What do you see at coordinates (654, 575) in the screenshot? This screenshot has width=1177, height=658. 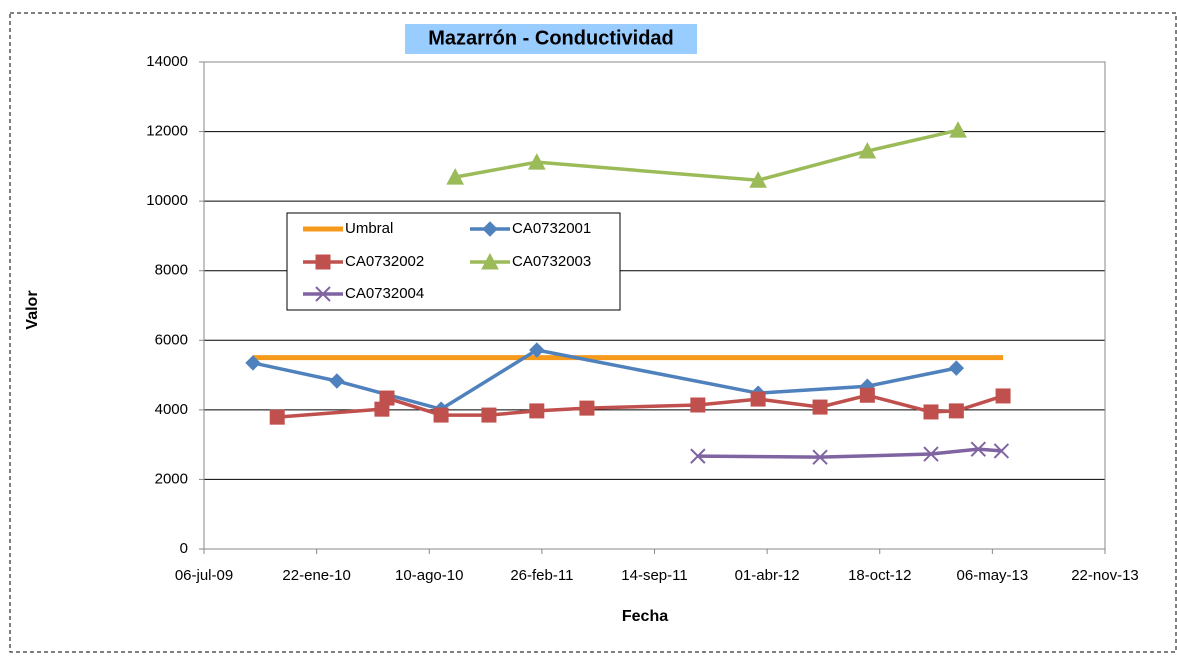 I see `x-tick-label: 14-sep-11` at bounding box center [654, 575].